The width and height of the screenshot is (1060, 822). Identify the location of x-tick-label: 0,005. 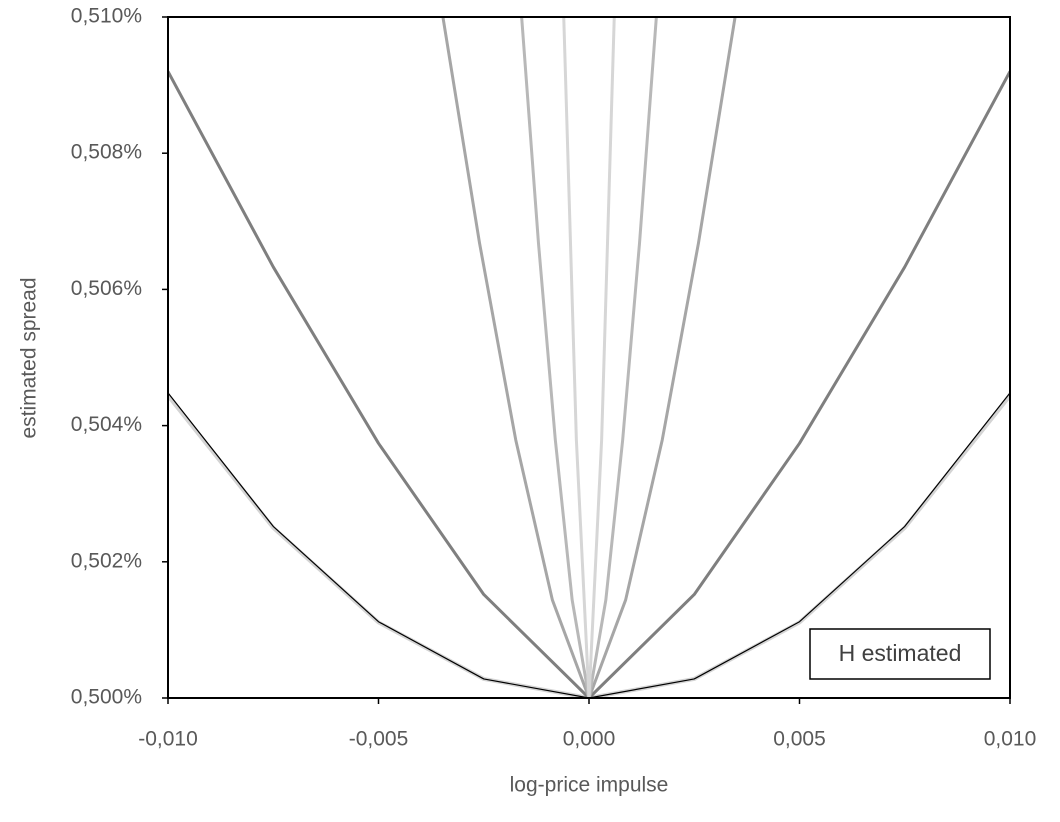
(799, 739).